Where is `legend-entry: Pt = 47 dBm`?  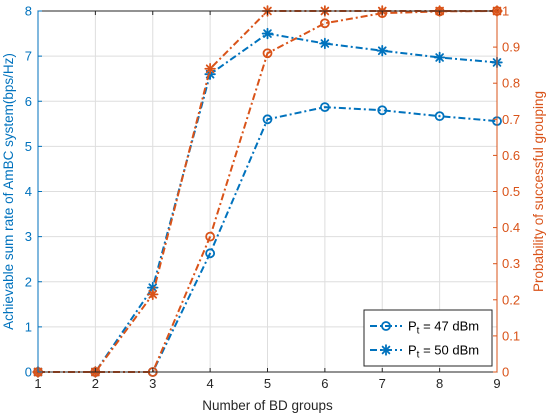 legend-entry: Pt = 47 dBm is located at coordinates (424, 328).